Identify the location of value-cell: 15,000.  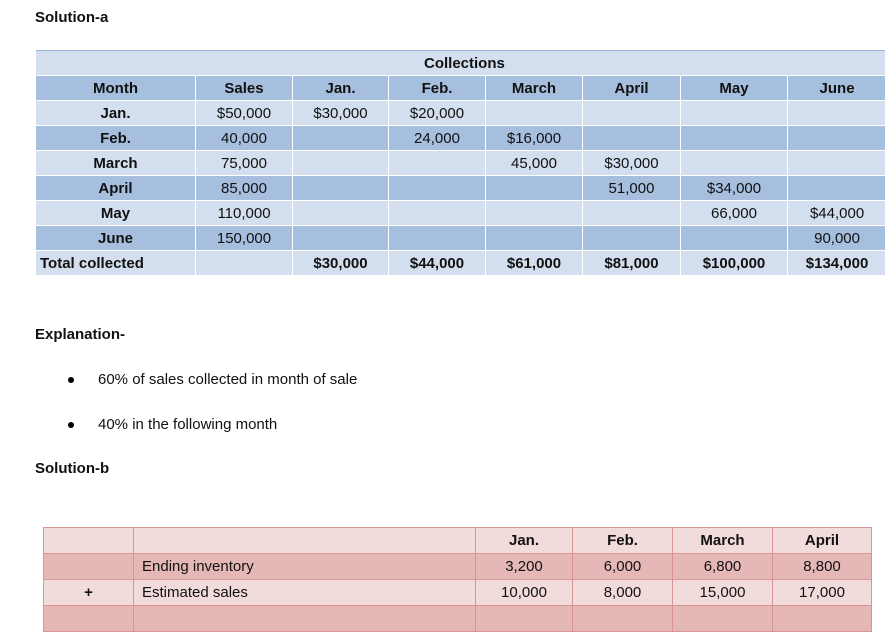
(723, 593).